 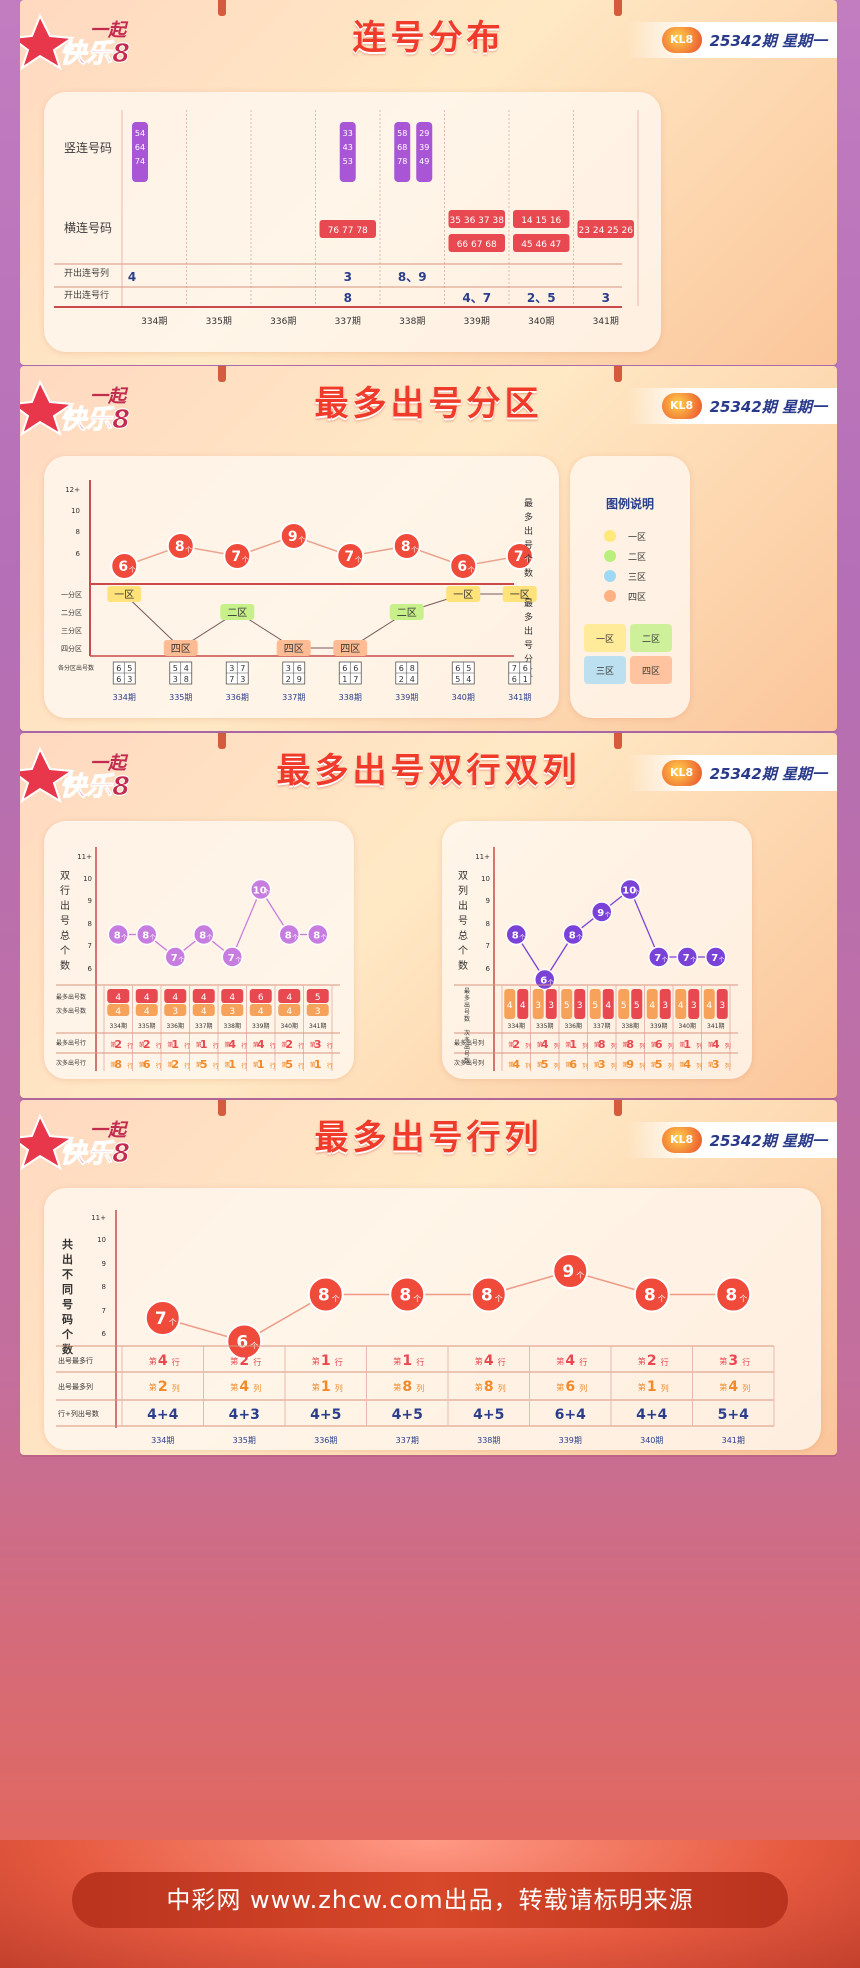 I want to click on issue-badge: KL8 25342期 星期一, so click(x=732, y=406).